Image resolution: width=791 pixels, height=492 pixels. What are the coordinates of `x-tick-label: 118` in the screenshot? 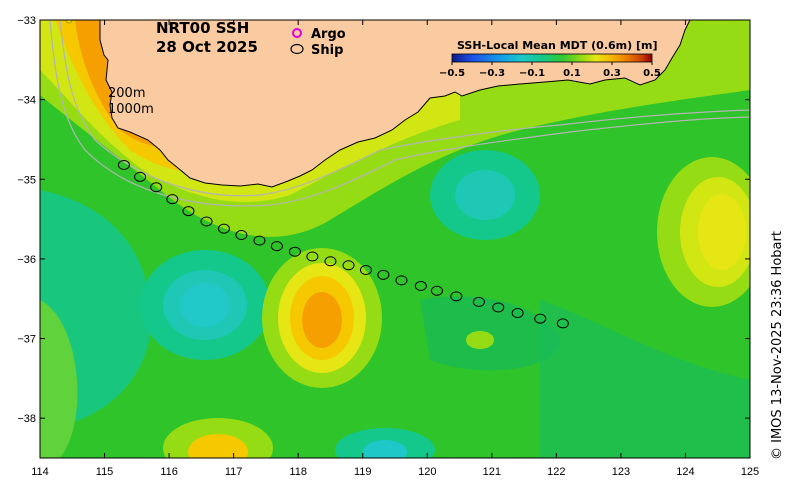 It's located at (298, 472).